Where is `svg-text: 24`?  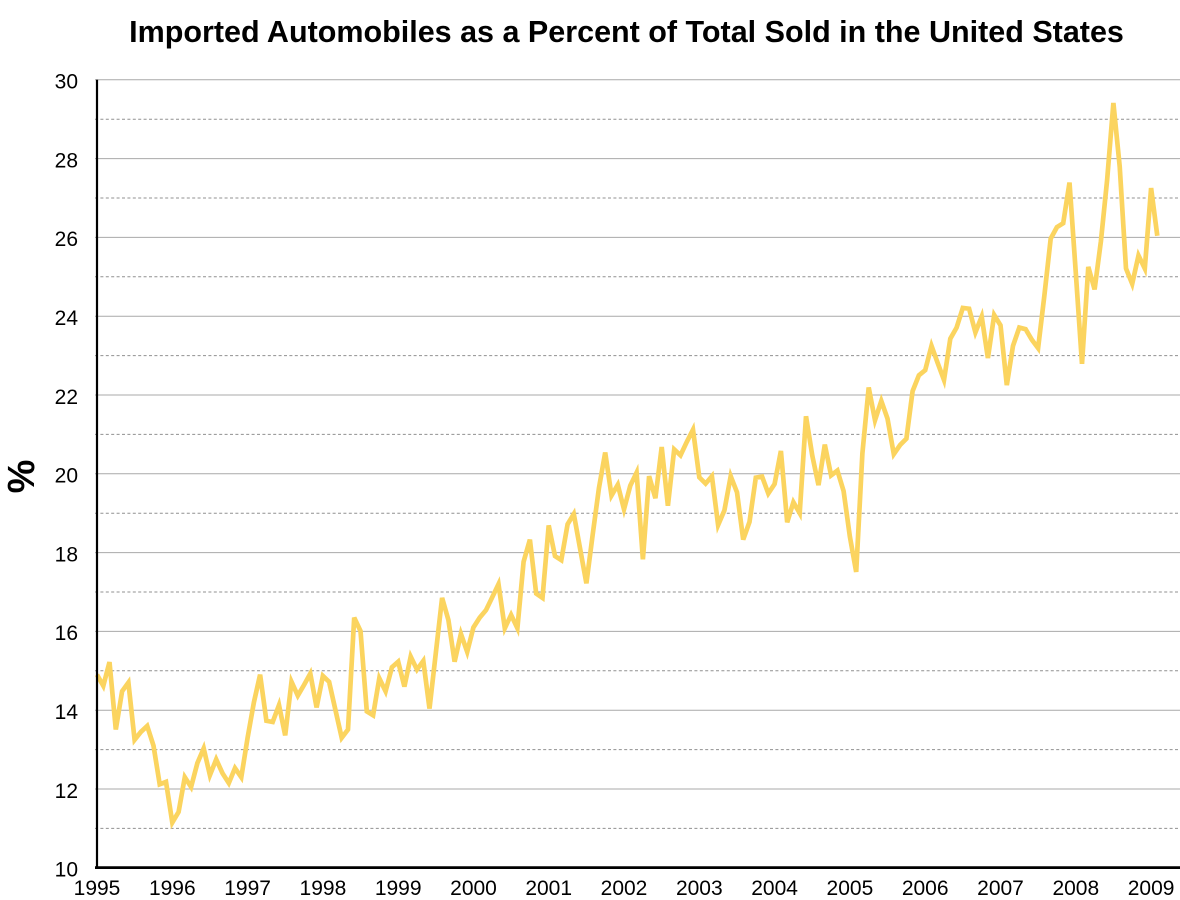
svg-text: 24 is located at coordinates (67, 318).